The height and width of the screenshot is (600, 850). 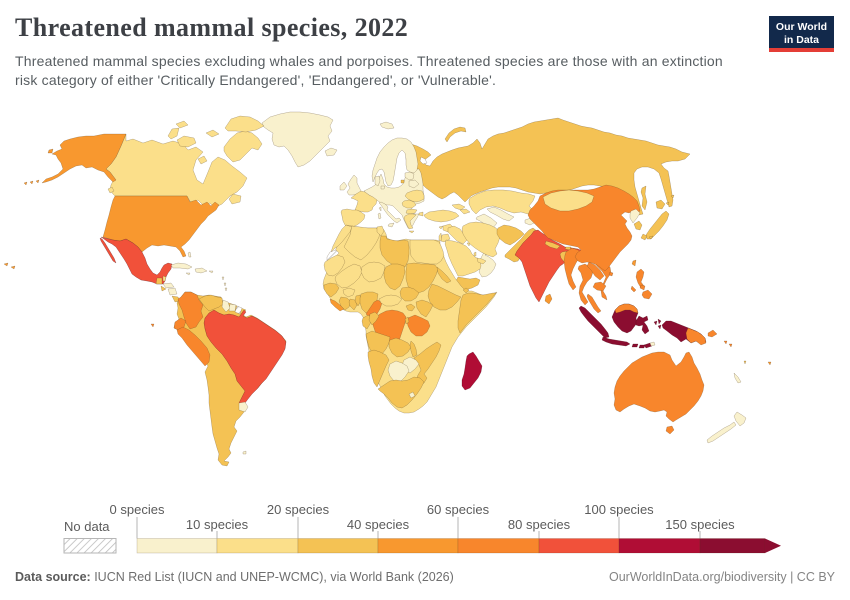 What do you see at coordinates (137, 509) in the screenshot?
I see `svg-text: 0 species` at bounding box center [137, 509].